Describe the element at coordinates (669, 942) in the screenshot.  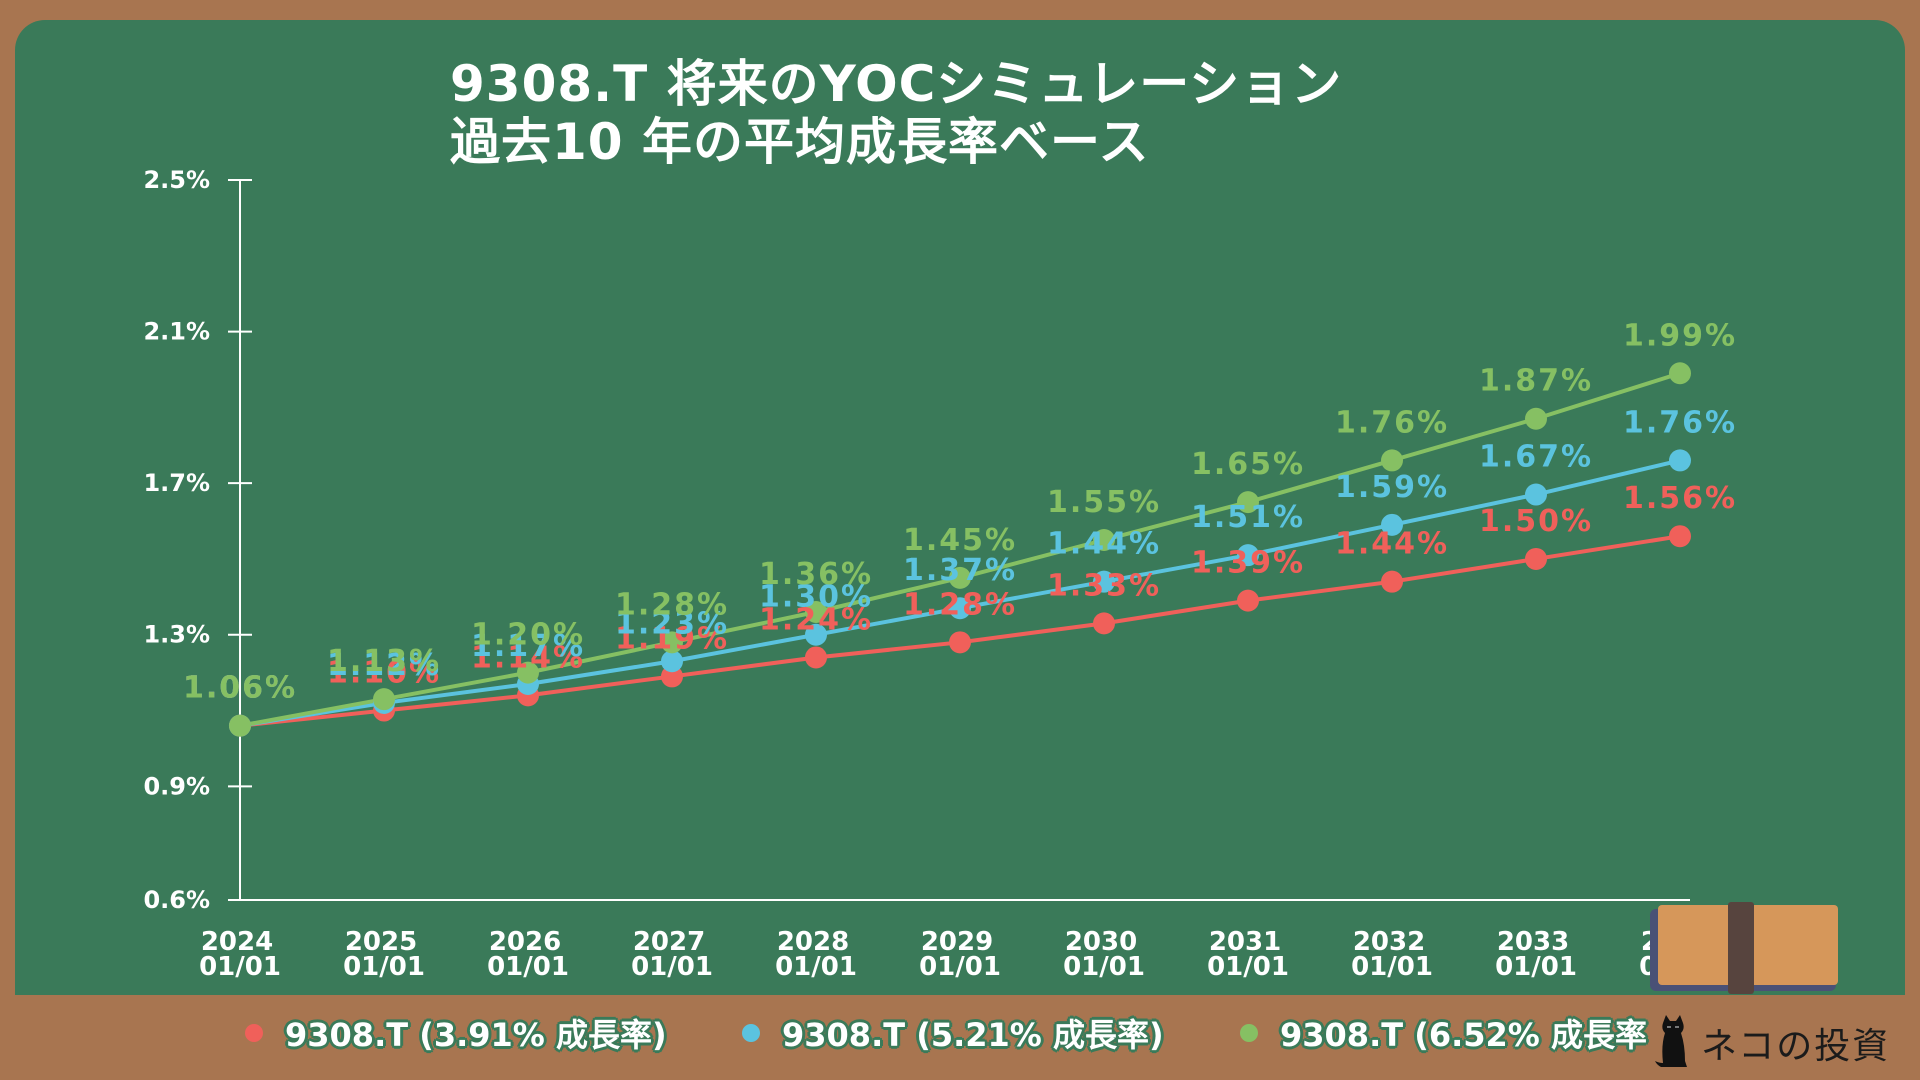
I see `x-tick-year: 2027` at that location.